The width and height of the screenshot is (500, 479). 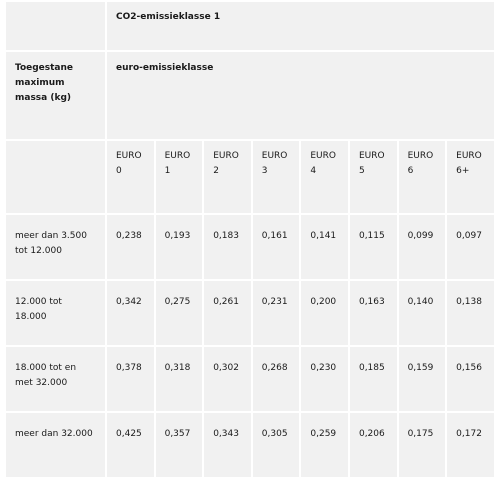 I want to click on mass-range-label: 18.000 tot en met 32.000, so click(x=55, y=379).